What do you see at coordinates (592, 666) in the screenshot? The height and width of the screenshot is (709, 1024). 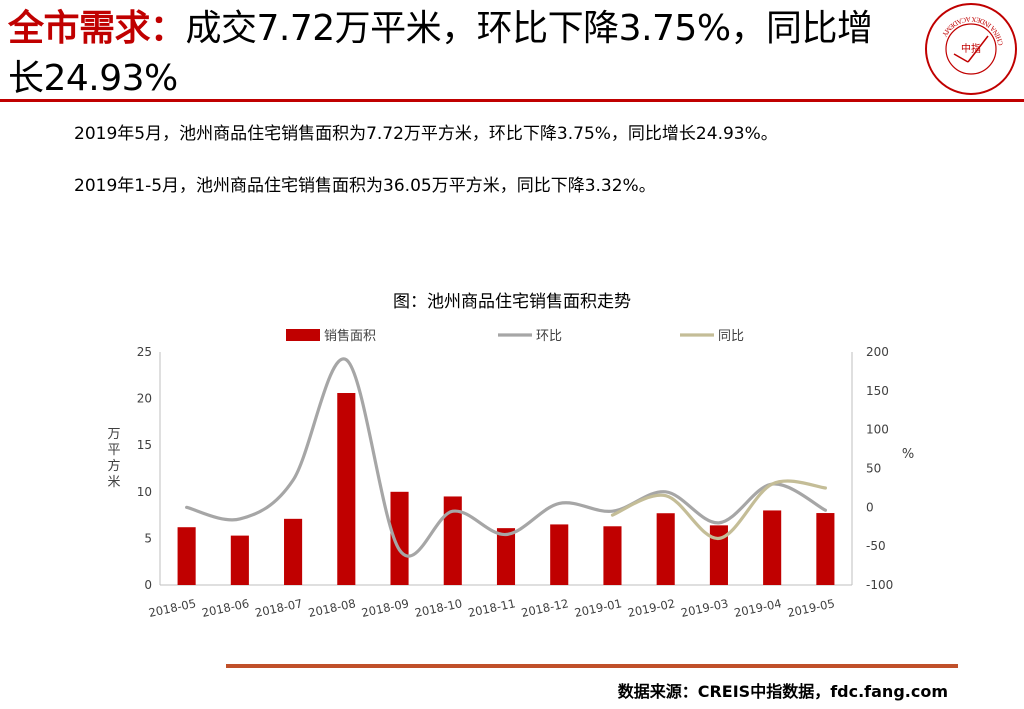 I see `footer-divider` at bounding box center [592, 666].